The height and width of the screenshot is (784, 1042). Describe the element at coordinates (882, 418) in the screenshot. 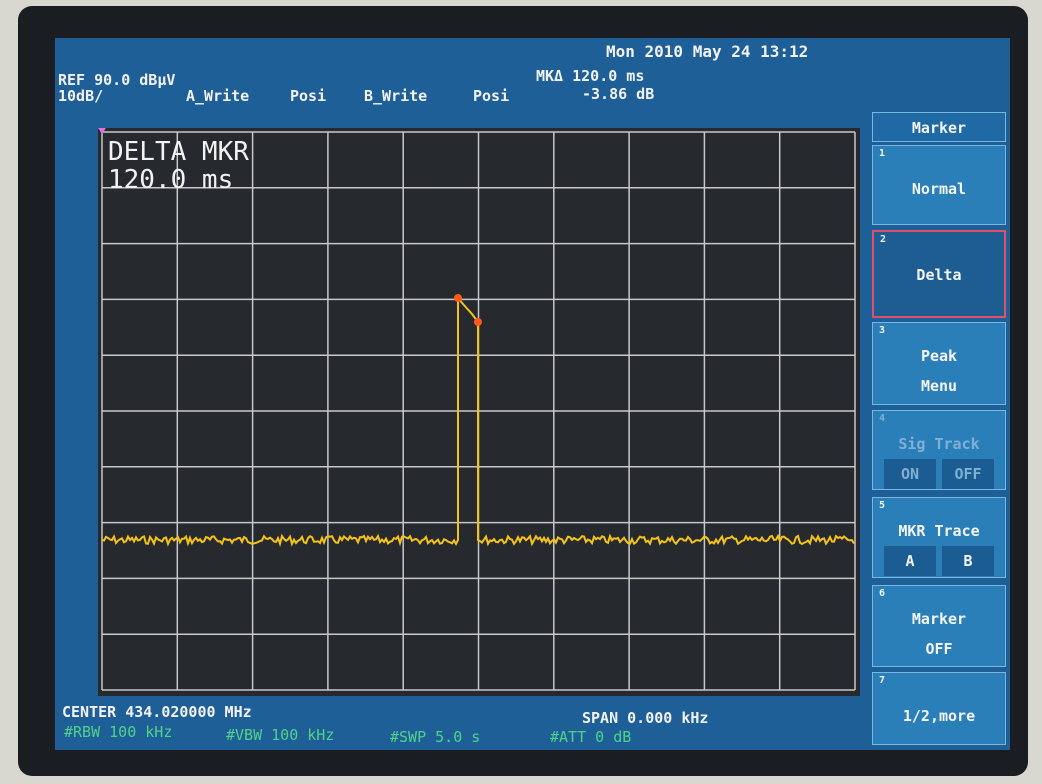

I see `softkey-number: 4` at that location.